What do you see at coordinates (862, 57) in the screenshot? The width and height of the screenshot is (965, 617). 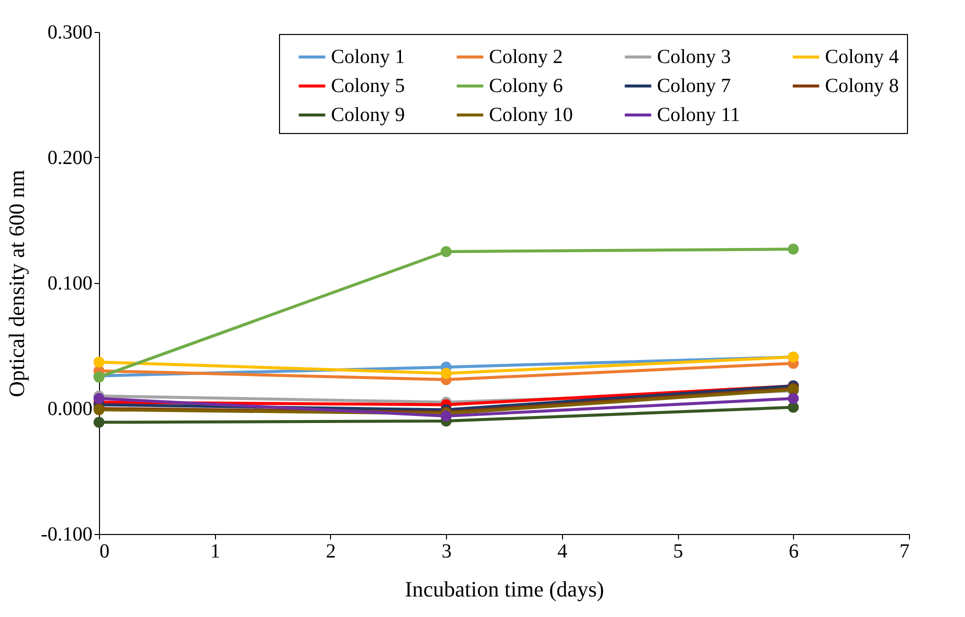 I see `legend-label: Colony 4` at bounding box center [862, 57].